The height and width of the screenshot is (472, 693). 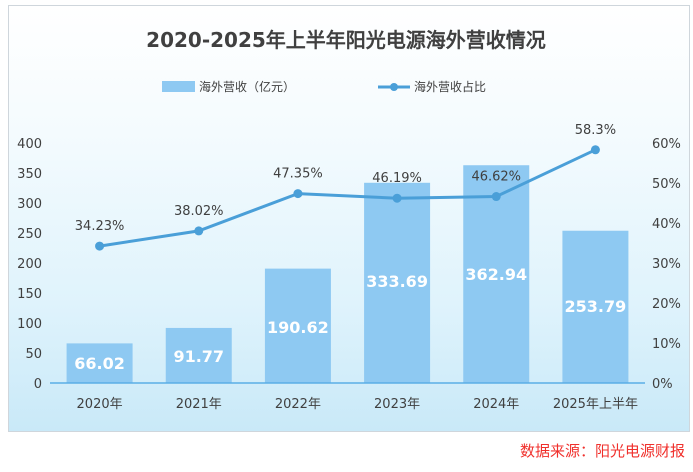 I want to click on x-tick-label: 2020年, so click(x=100, y=404).